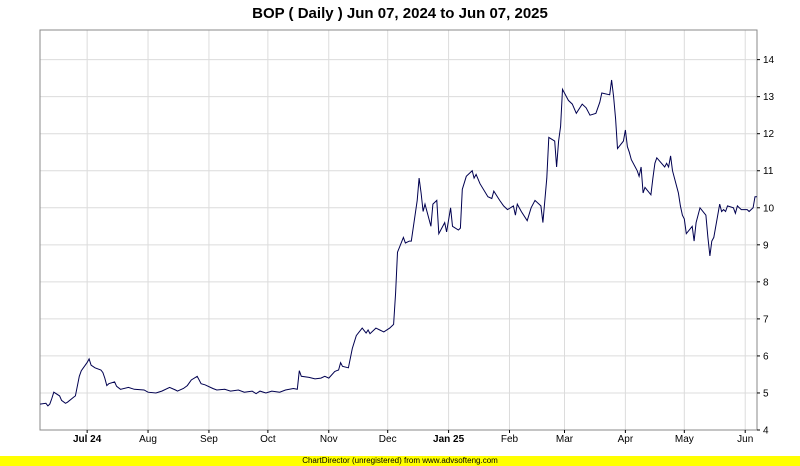 The height and width of the screenshot is (466, 800). Describe the element at coordinates (769, 134) in the screenshot. I see `y-tick-label: 12` at that location.